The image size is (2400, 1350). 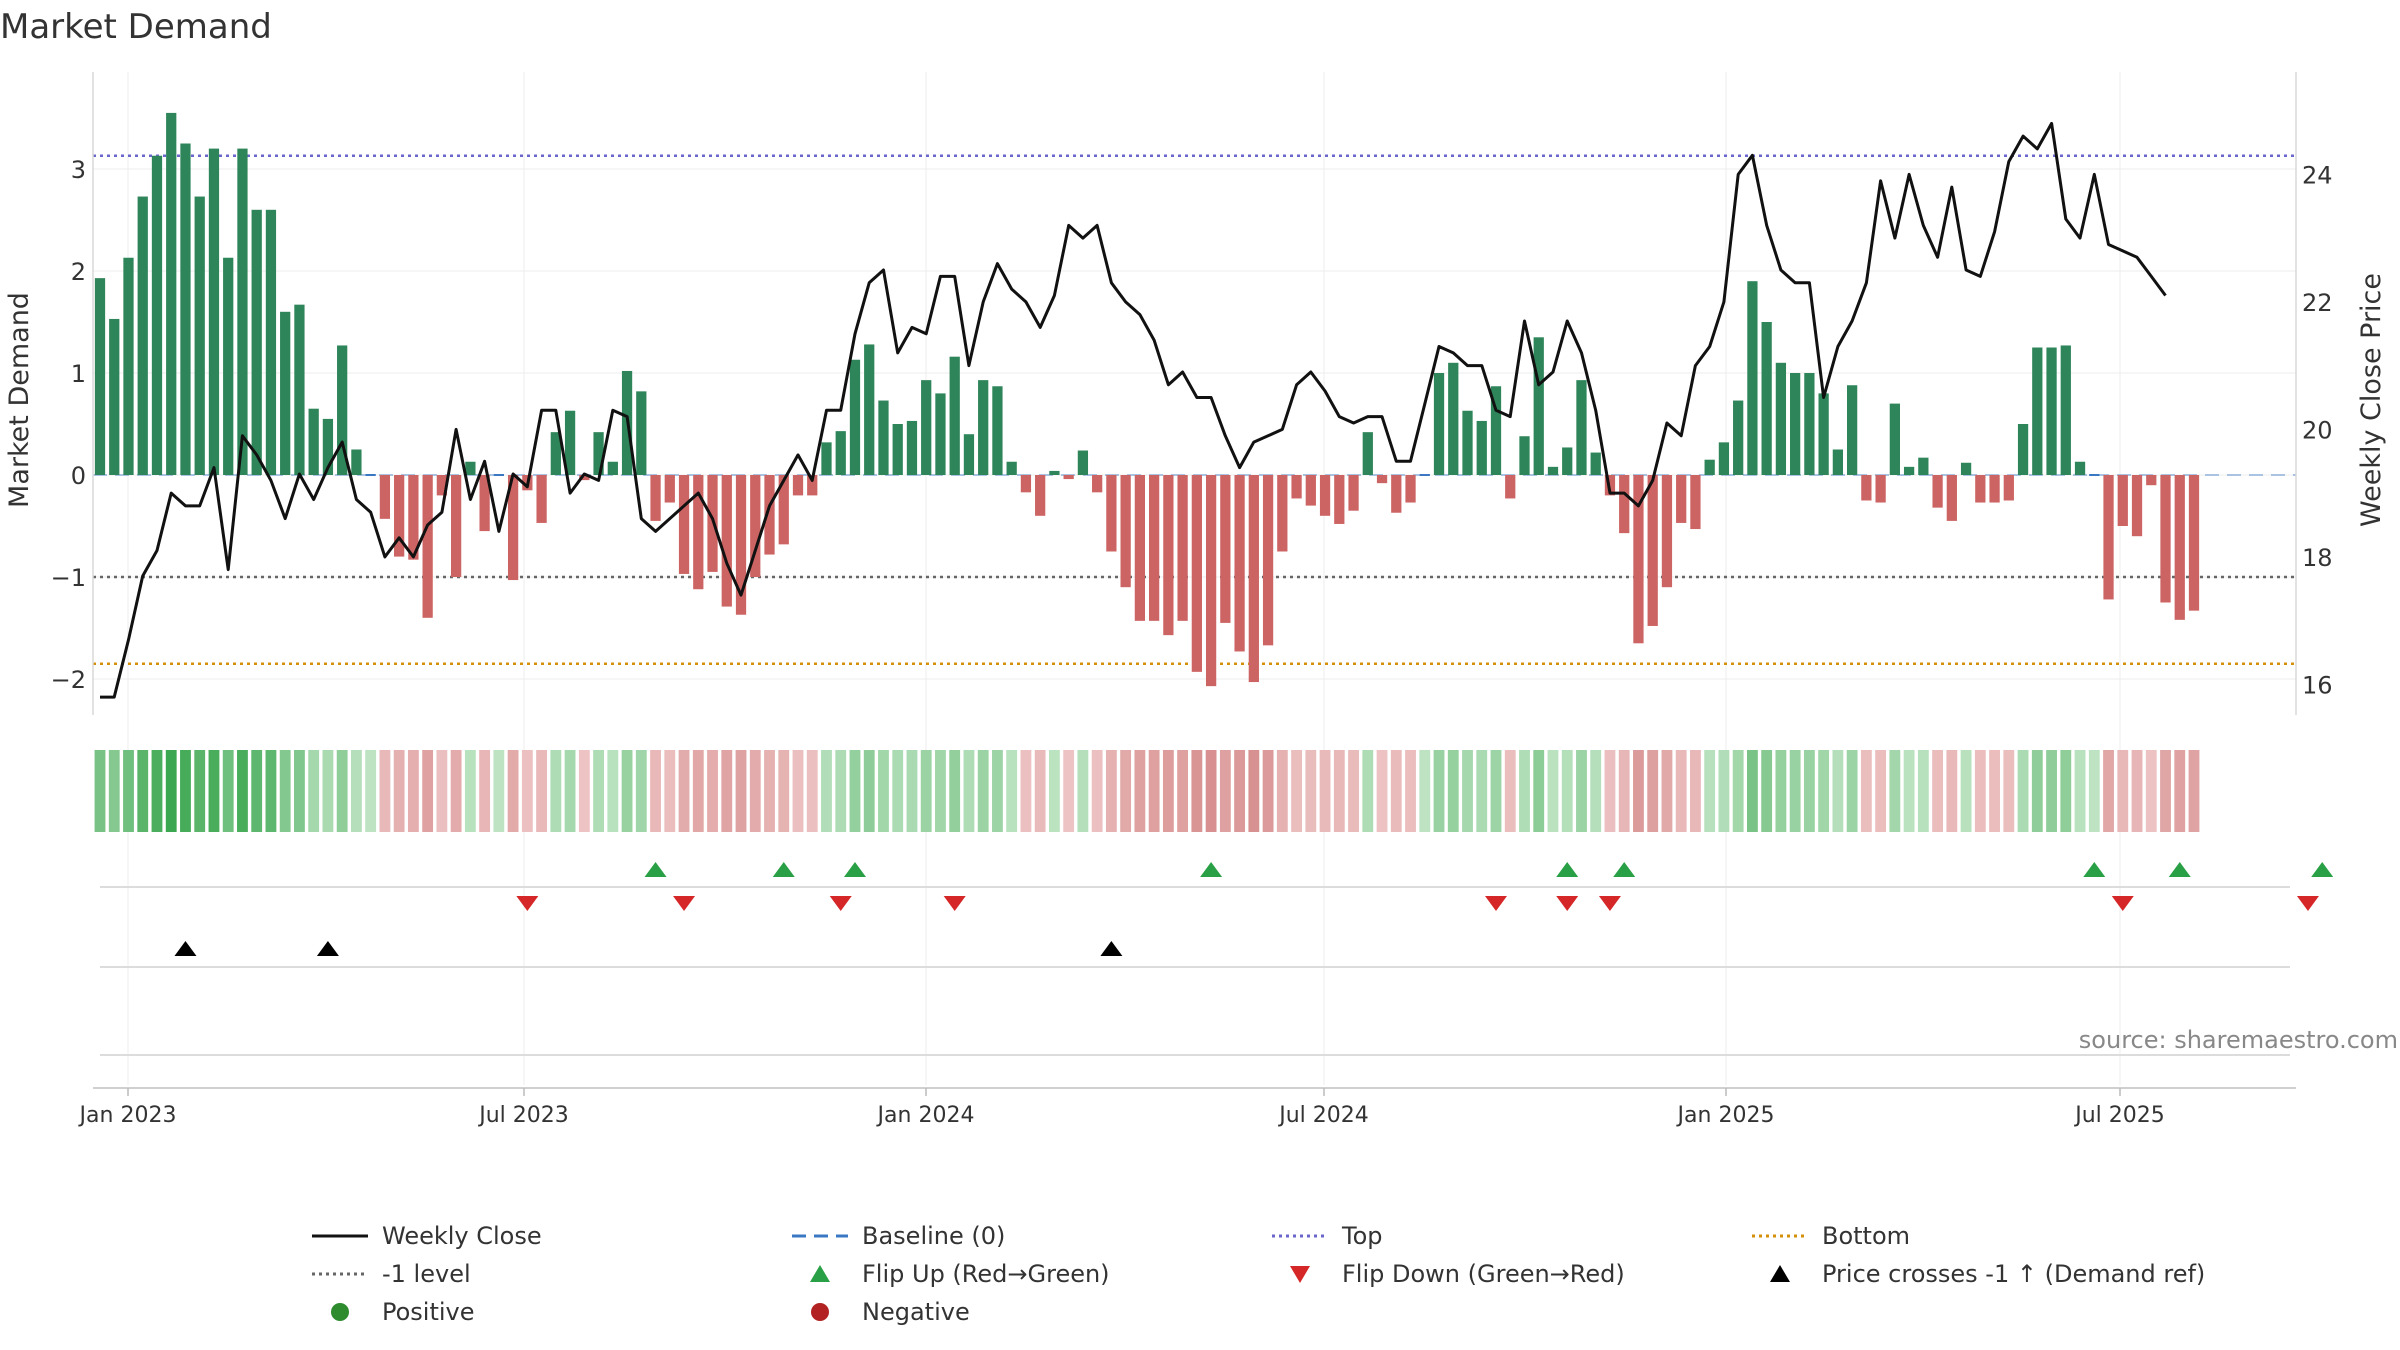 I want to click on legend-dashed-swatch, so click(x=820, y=1236).